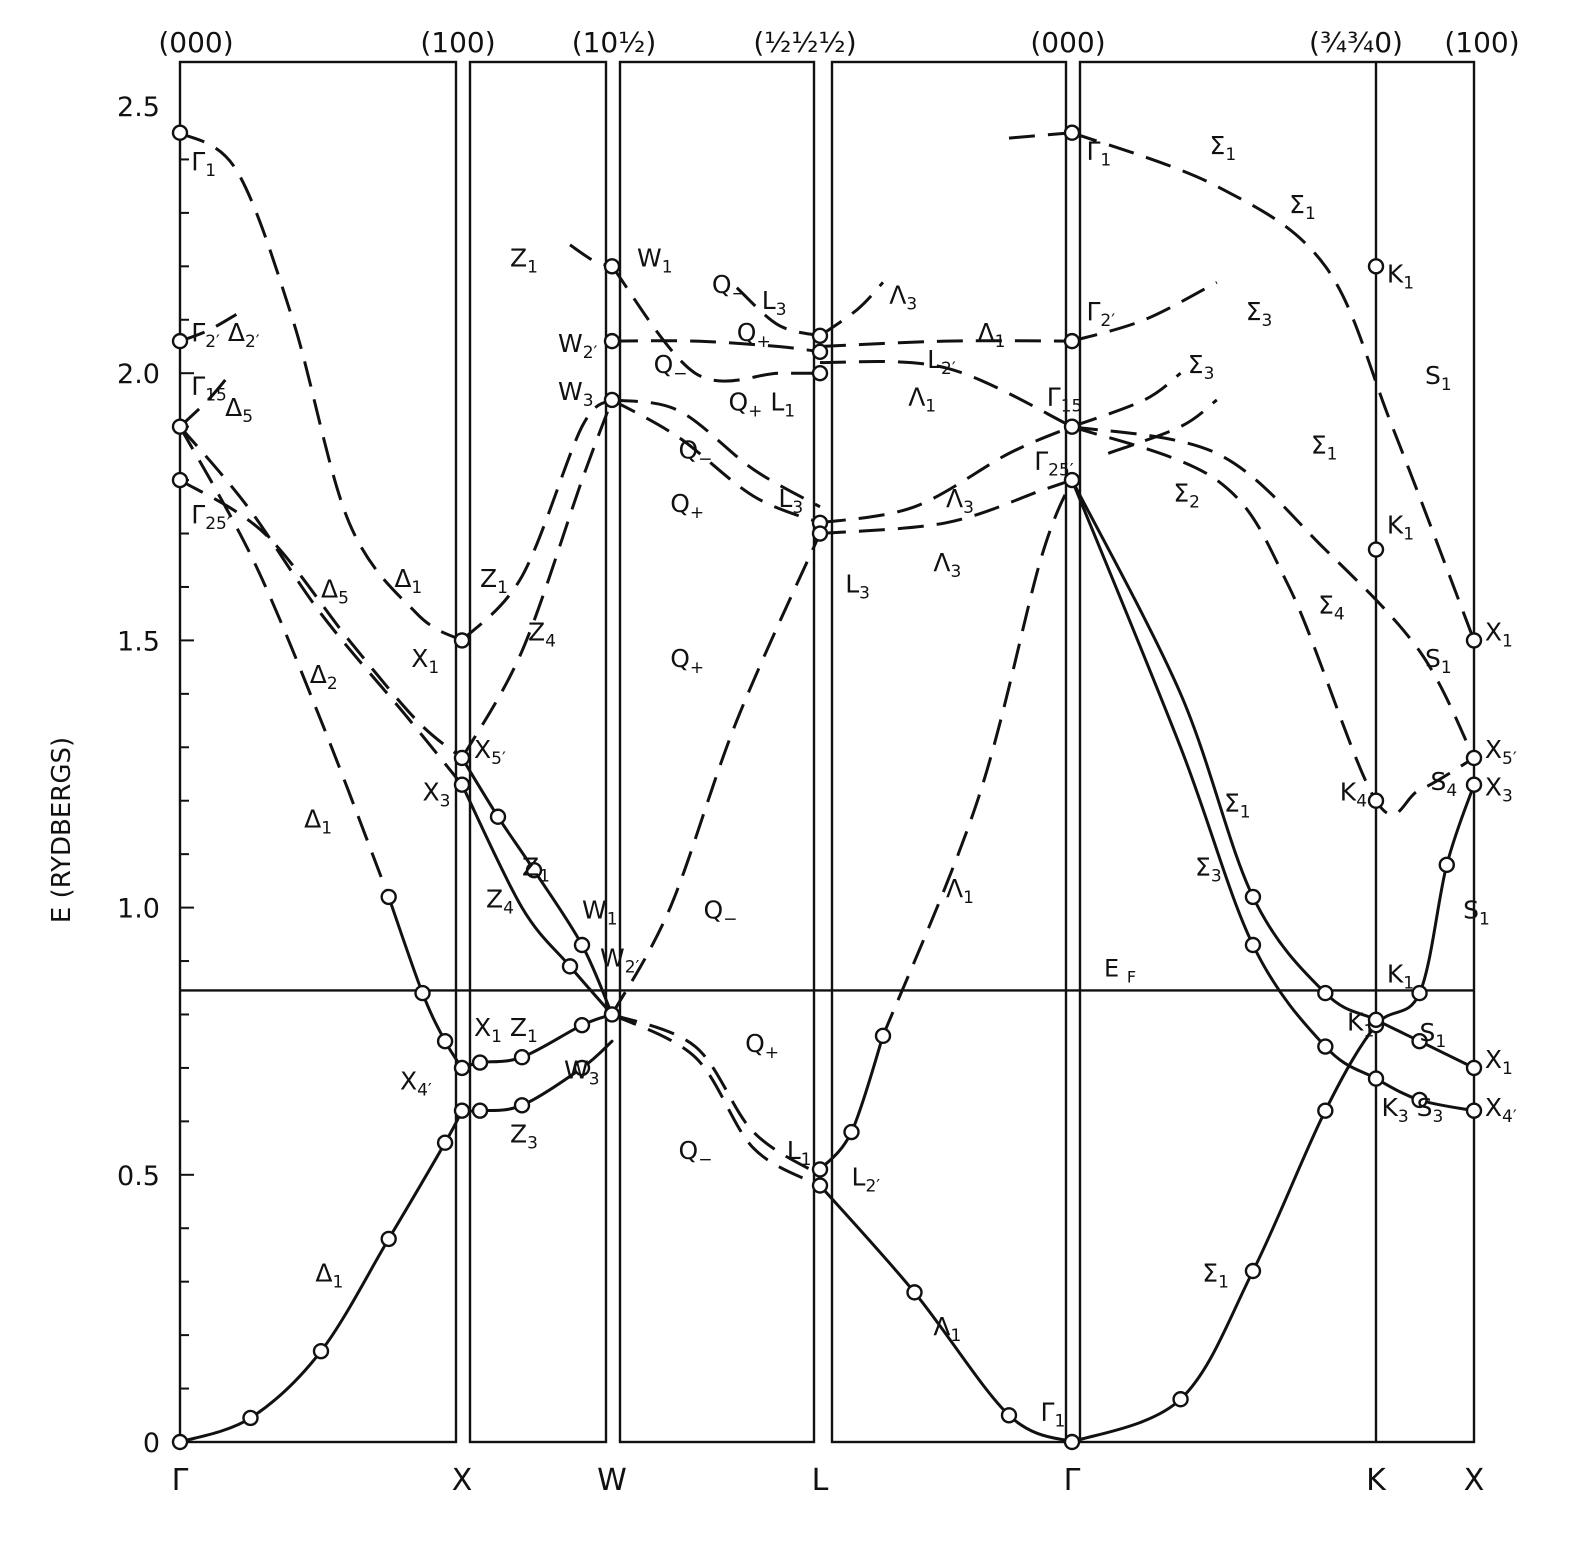  What do you see at coordinates (195, 42) in the screenshot?
I see `x-label-top: (000)` at bounding box center [195, 42].